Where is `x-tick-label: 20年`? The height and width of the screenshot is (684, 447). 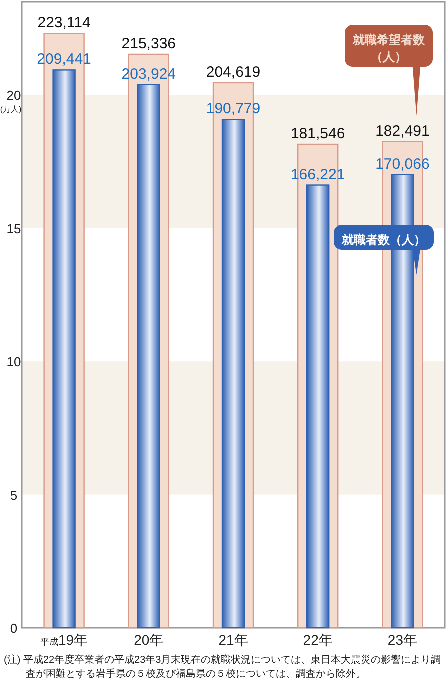
x-tick-label: 20年 is located at coordinates (149, 640).